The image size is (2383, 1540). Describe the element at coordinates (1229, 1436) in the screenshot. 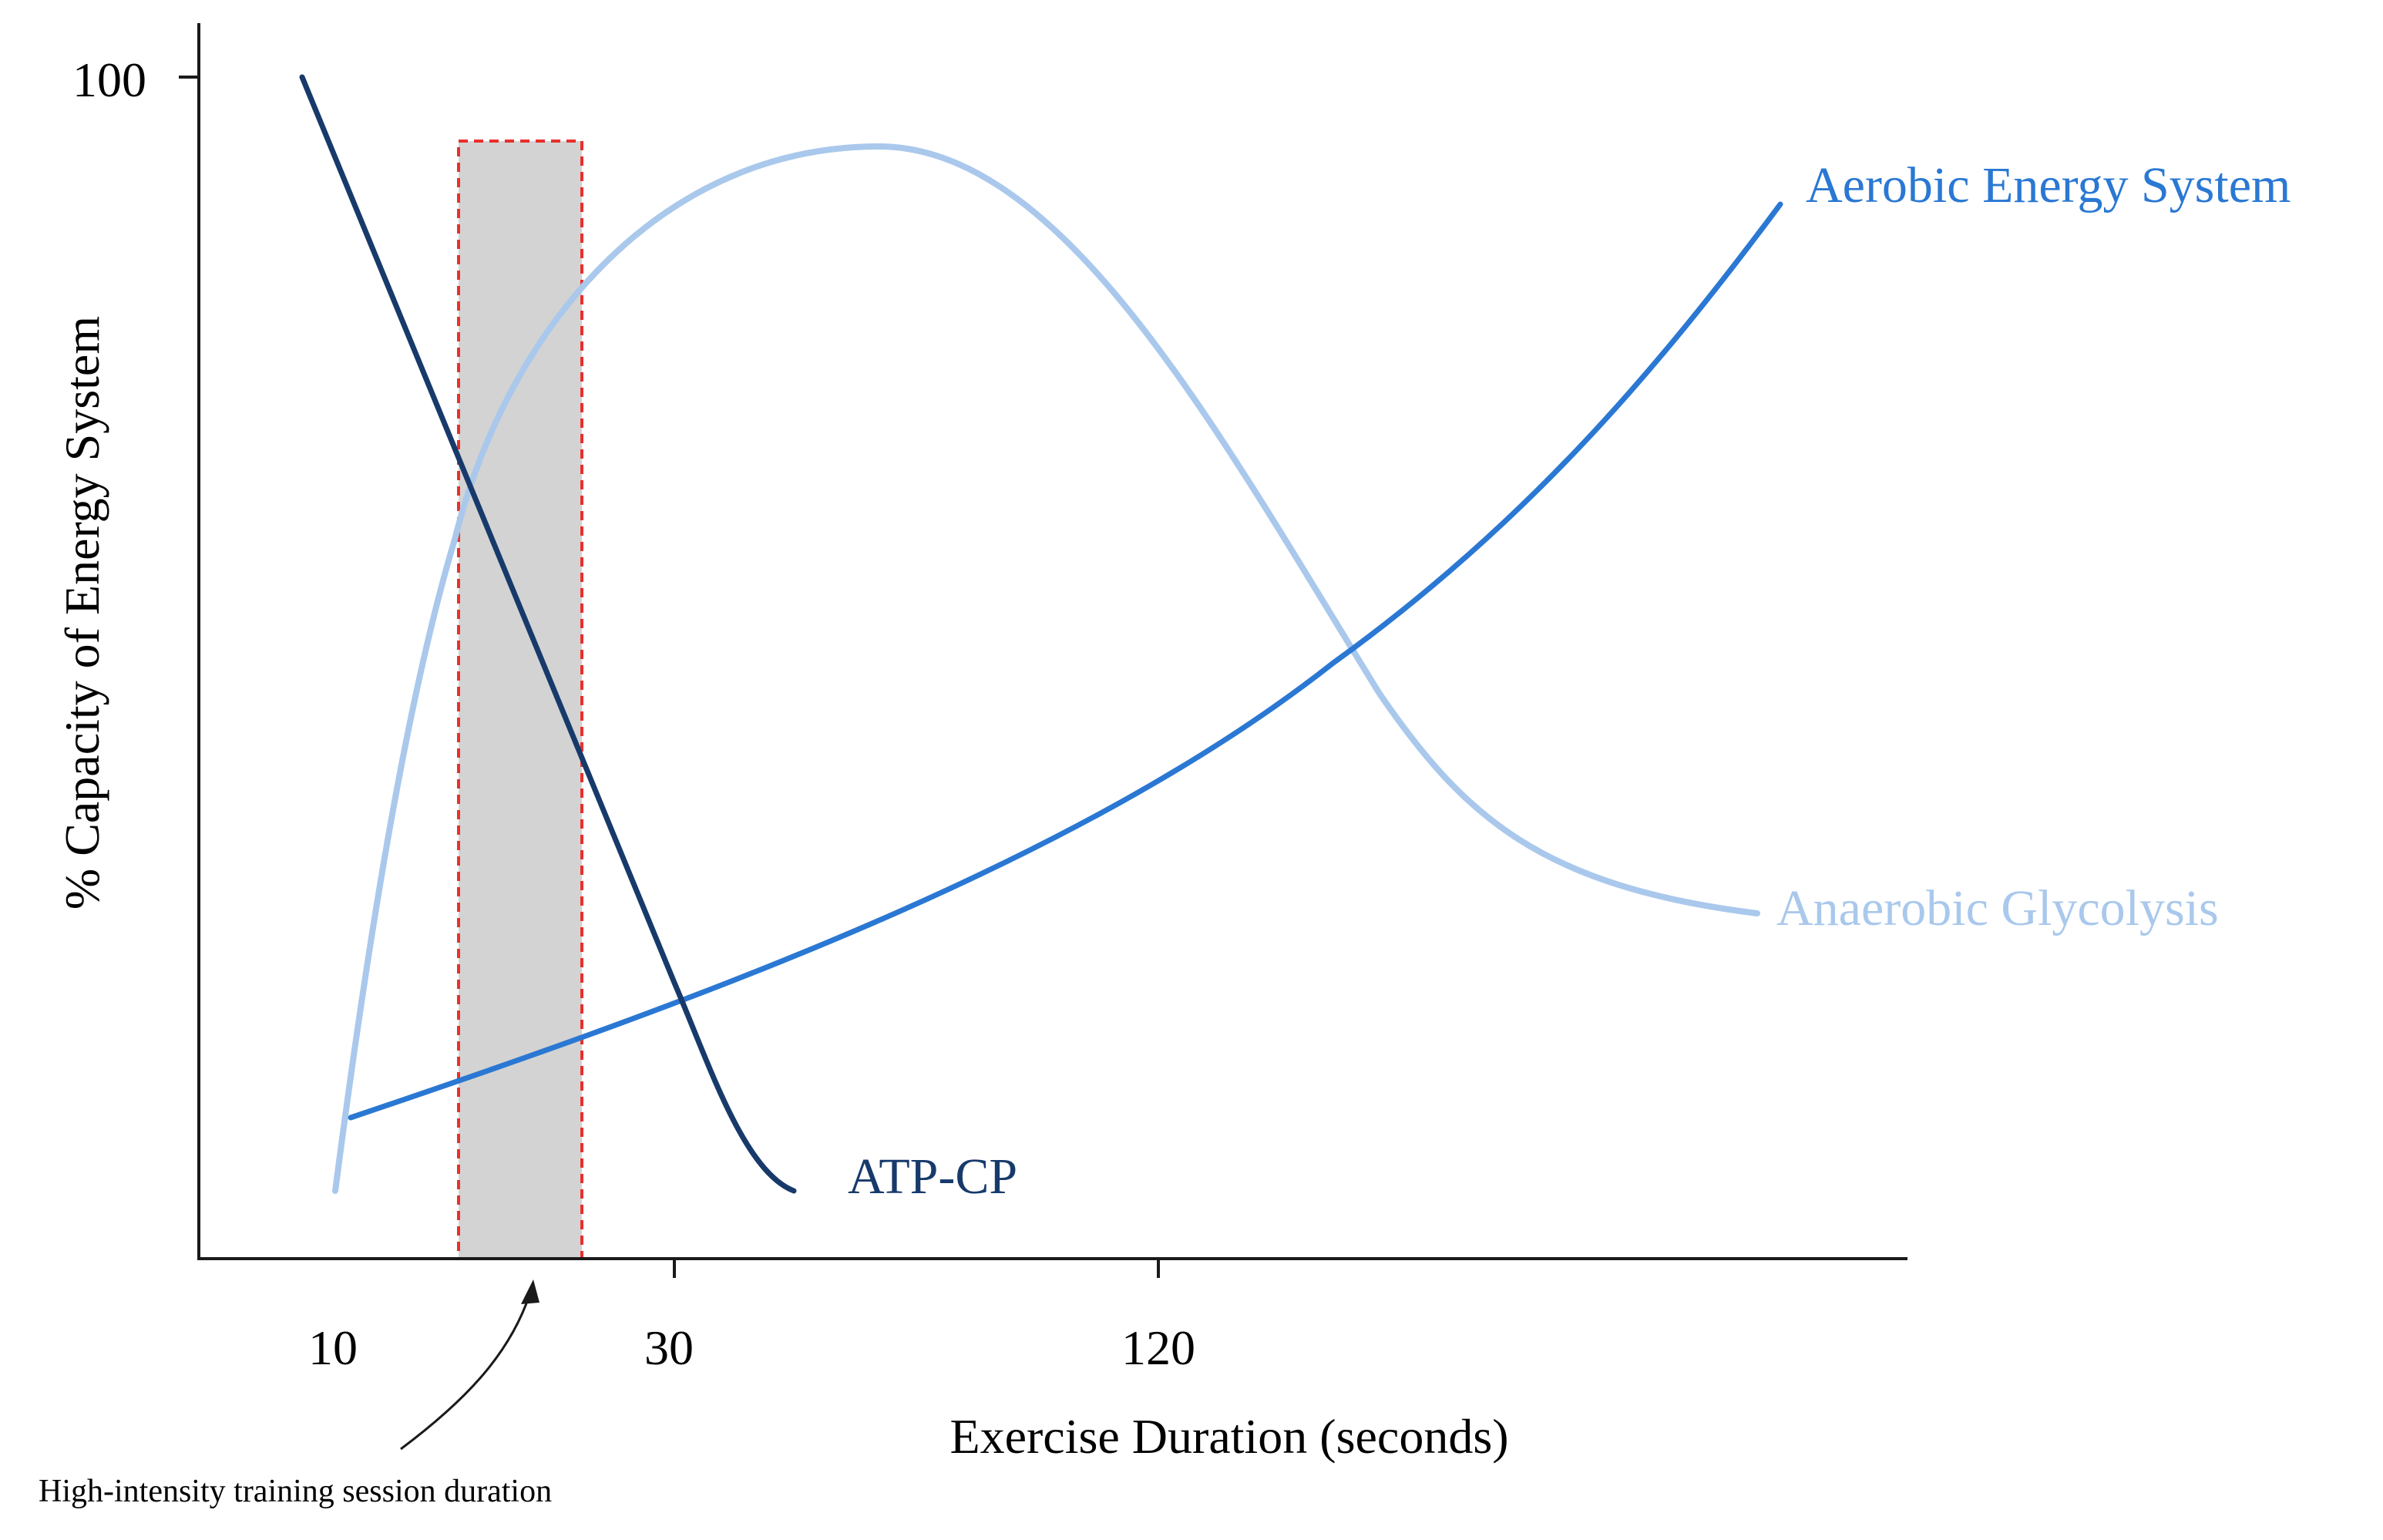

I see `x-axis-label: Exercise Duration (seconds)` at that location.